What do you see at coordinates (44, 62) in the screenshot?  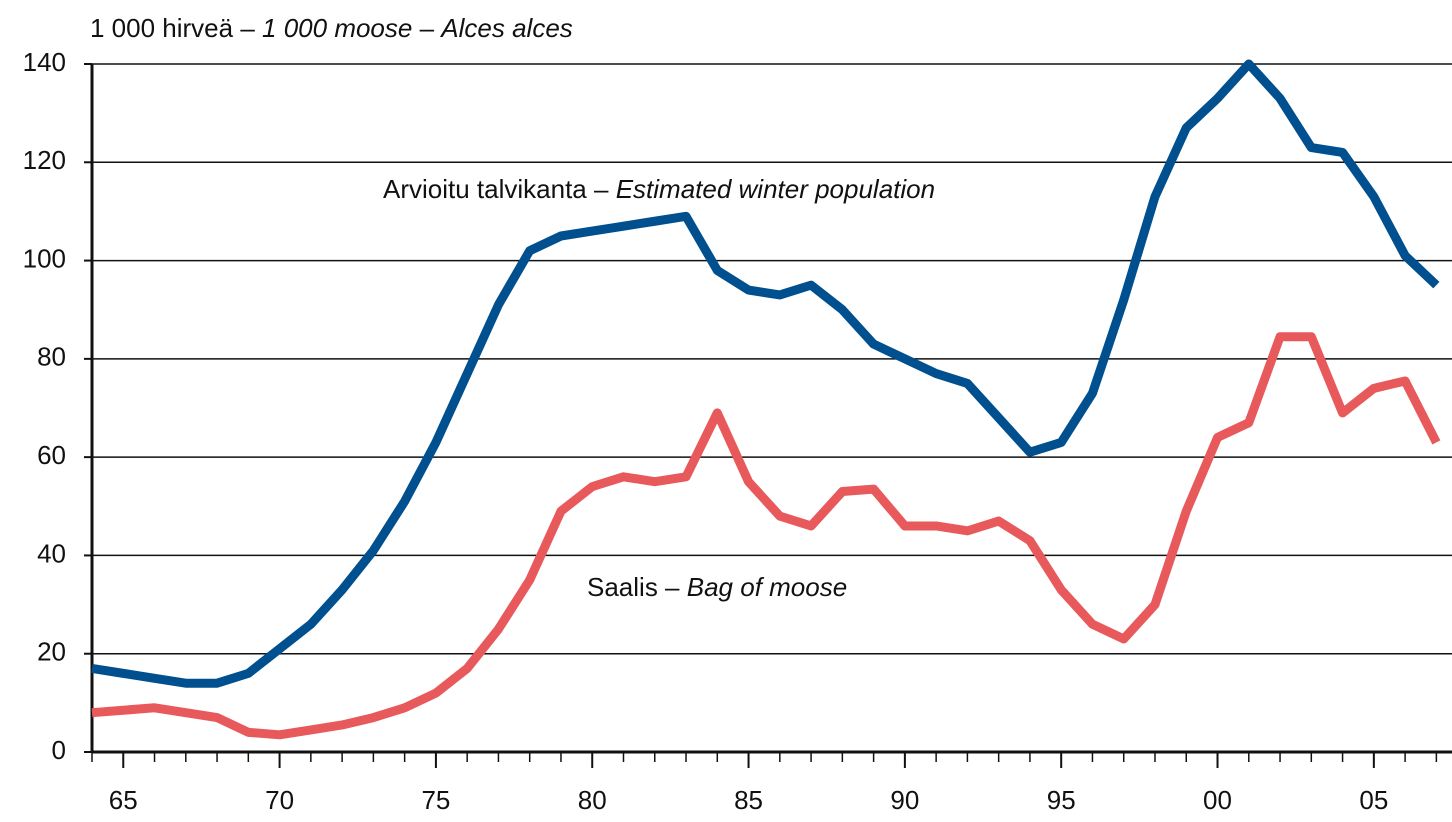 I see `y-tick-label: 140` at bounding box center [44, 62].